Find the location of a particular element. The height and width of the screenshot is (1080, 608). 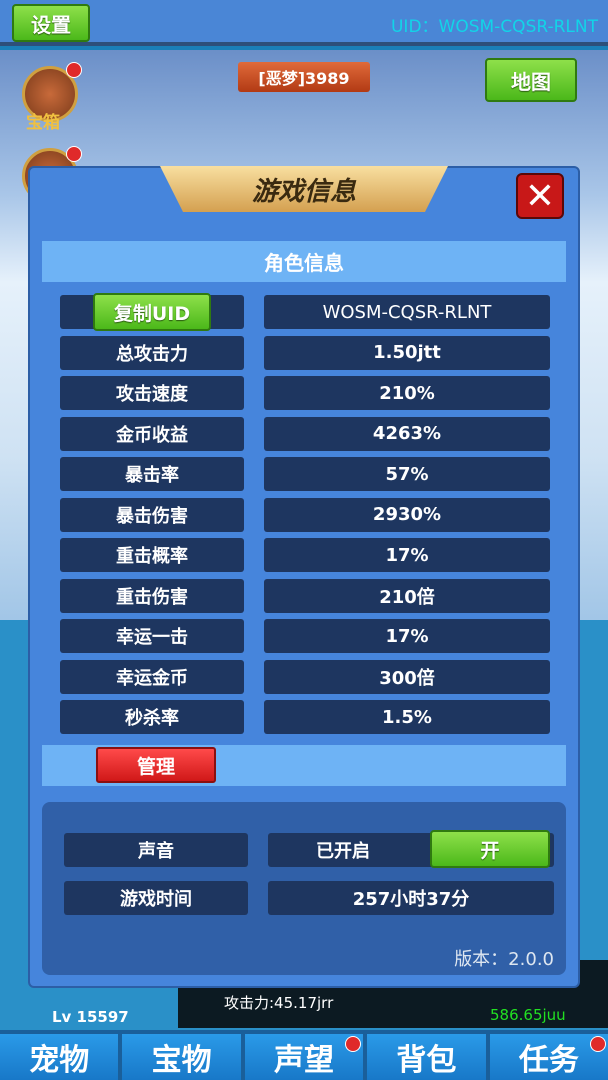

close-button: ✕ is located at coordinates (540, 196).